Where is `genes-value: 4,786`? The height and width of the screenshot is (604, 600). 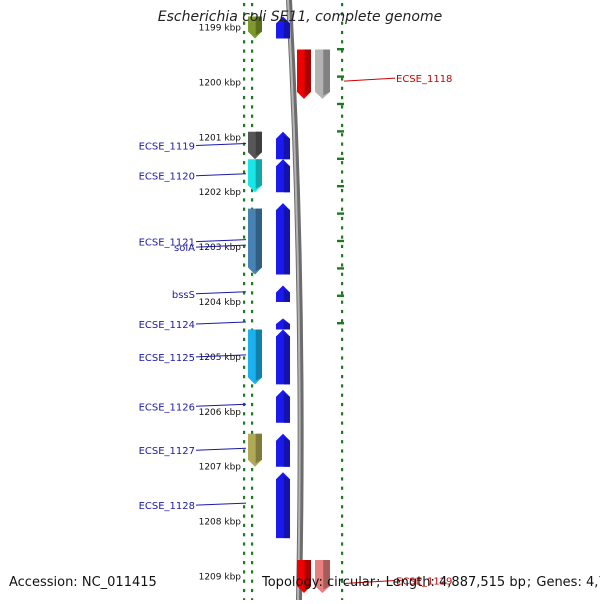
genes-value: 4,786 is located at coordinates (592, 582).